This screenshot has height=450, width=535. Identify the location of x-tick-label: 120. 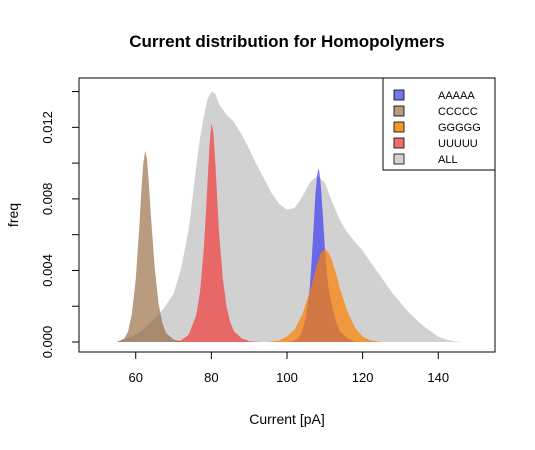
(363, 377).